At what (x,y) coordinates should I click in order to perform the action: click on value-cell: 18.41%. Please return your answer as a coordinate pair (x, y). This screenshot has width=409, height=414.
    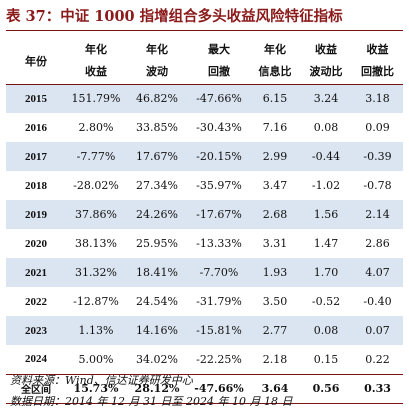
    Looking at the image, I should click on (157, 272).